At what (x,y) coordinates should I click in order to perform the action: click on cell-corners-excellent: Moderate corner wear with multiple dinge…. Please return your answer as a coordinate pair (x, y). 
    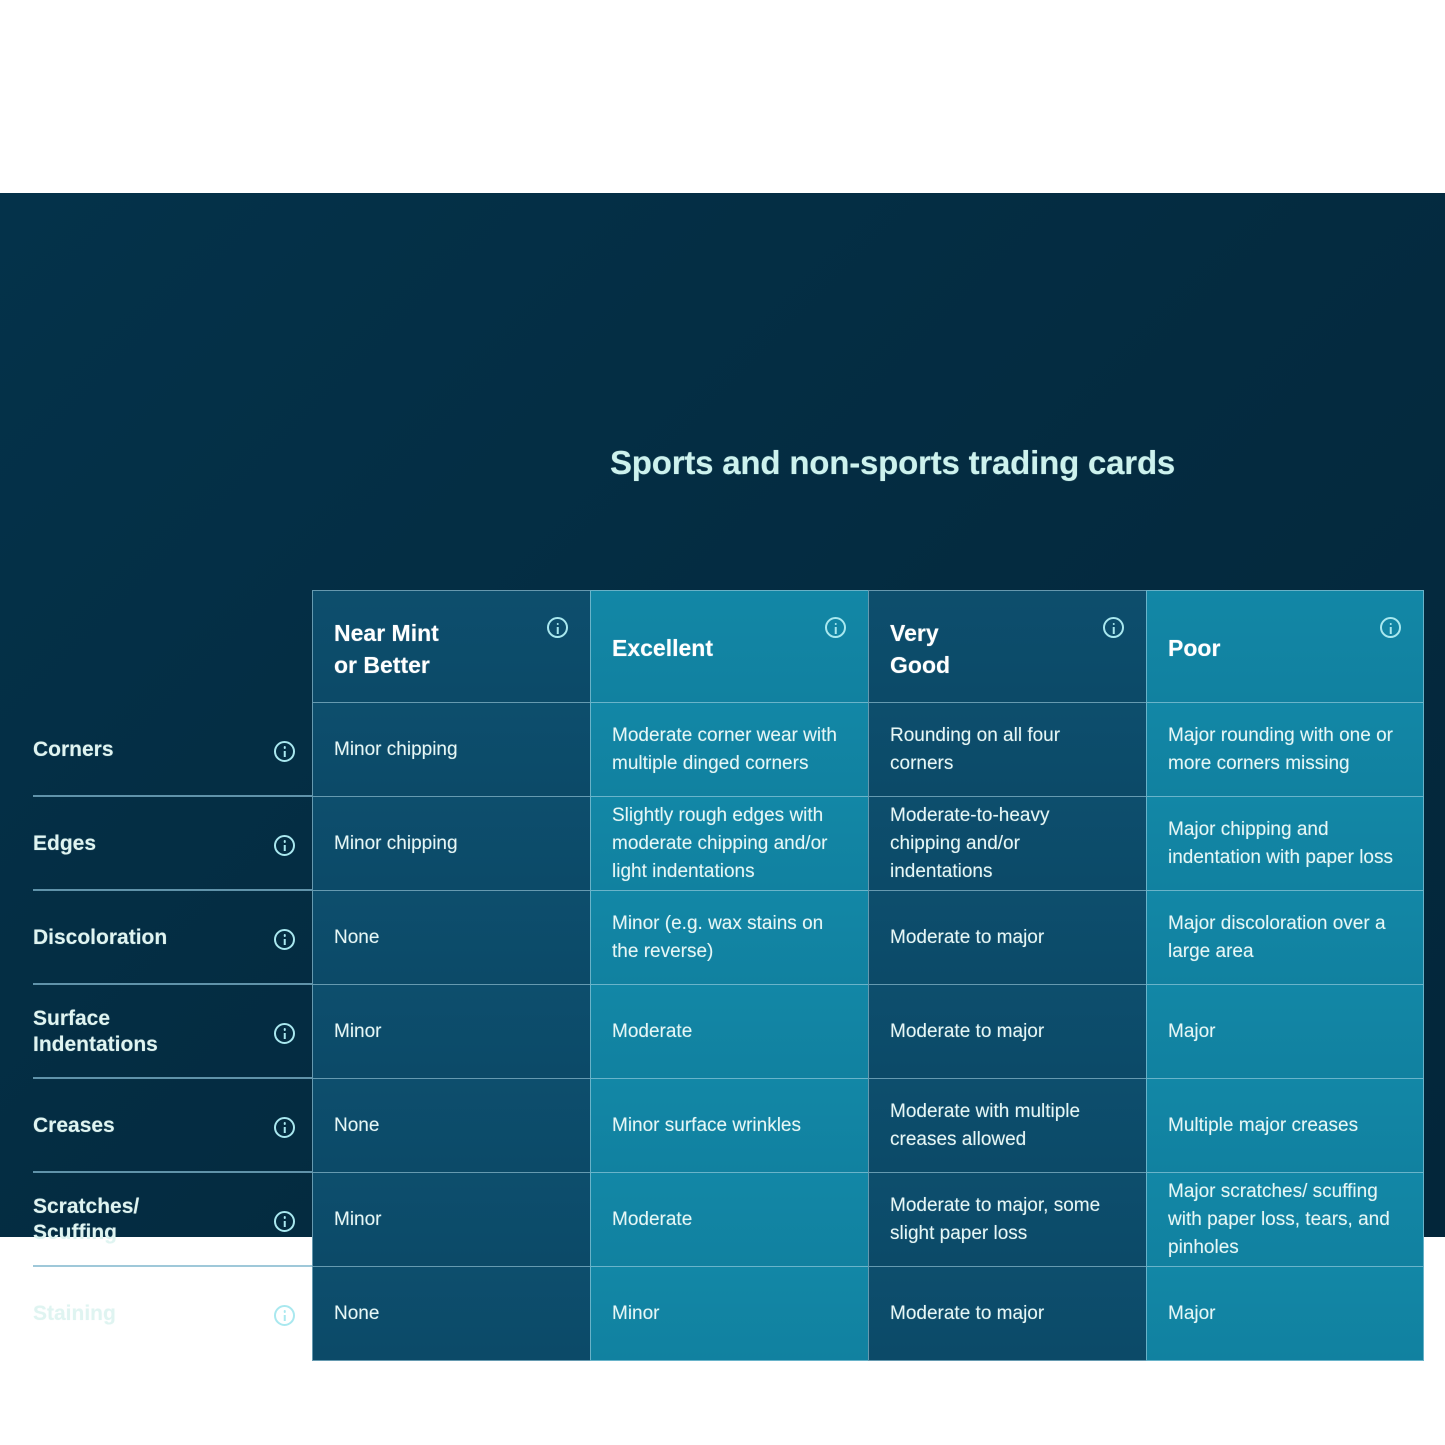
    Looking at the image, I should click on (729, 750).